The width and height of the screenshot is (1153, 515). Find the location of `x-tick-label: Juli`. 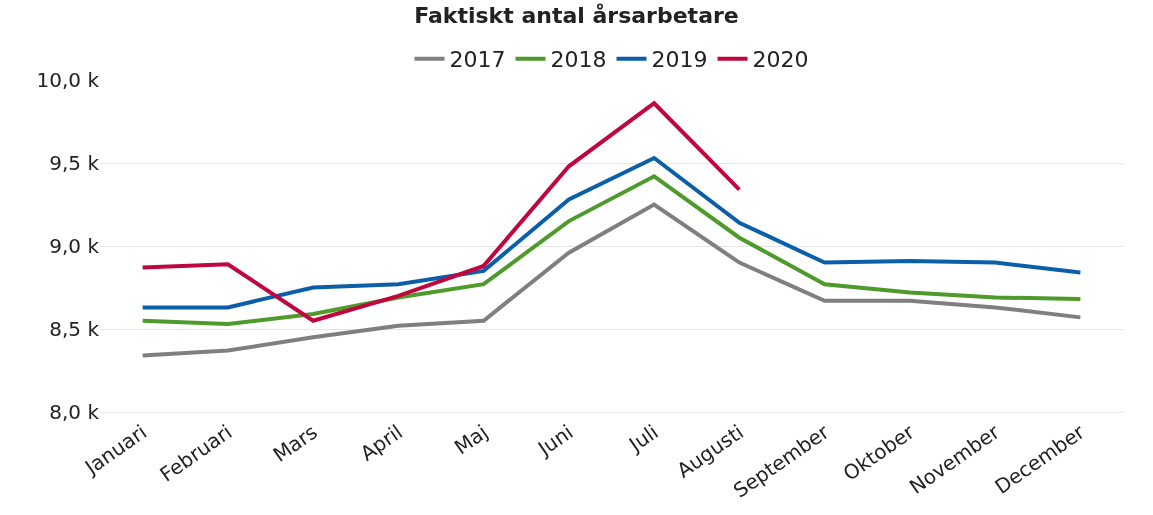

x-tick-label: Juli is located at coordinates (643, 438).